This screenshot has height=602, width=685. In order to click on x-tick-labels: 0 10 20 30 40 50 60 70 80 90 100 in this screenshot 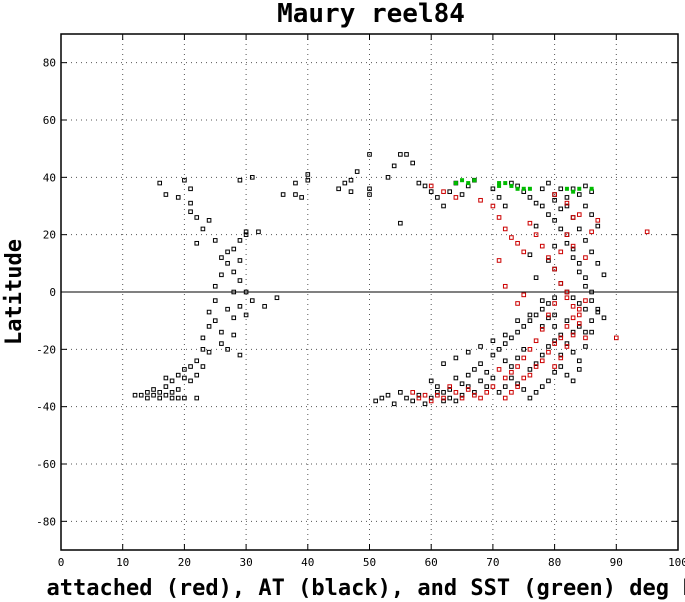, I will do `click(371, 562)`.